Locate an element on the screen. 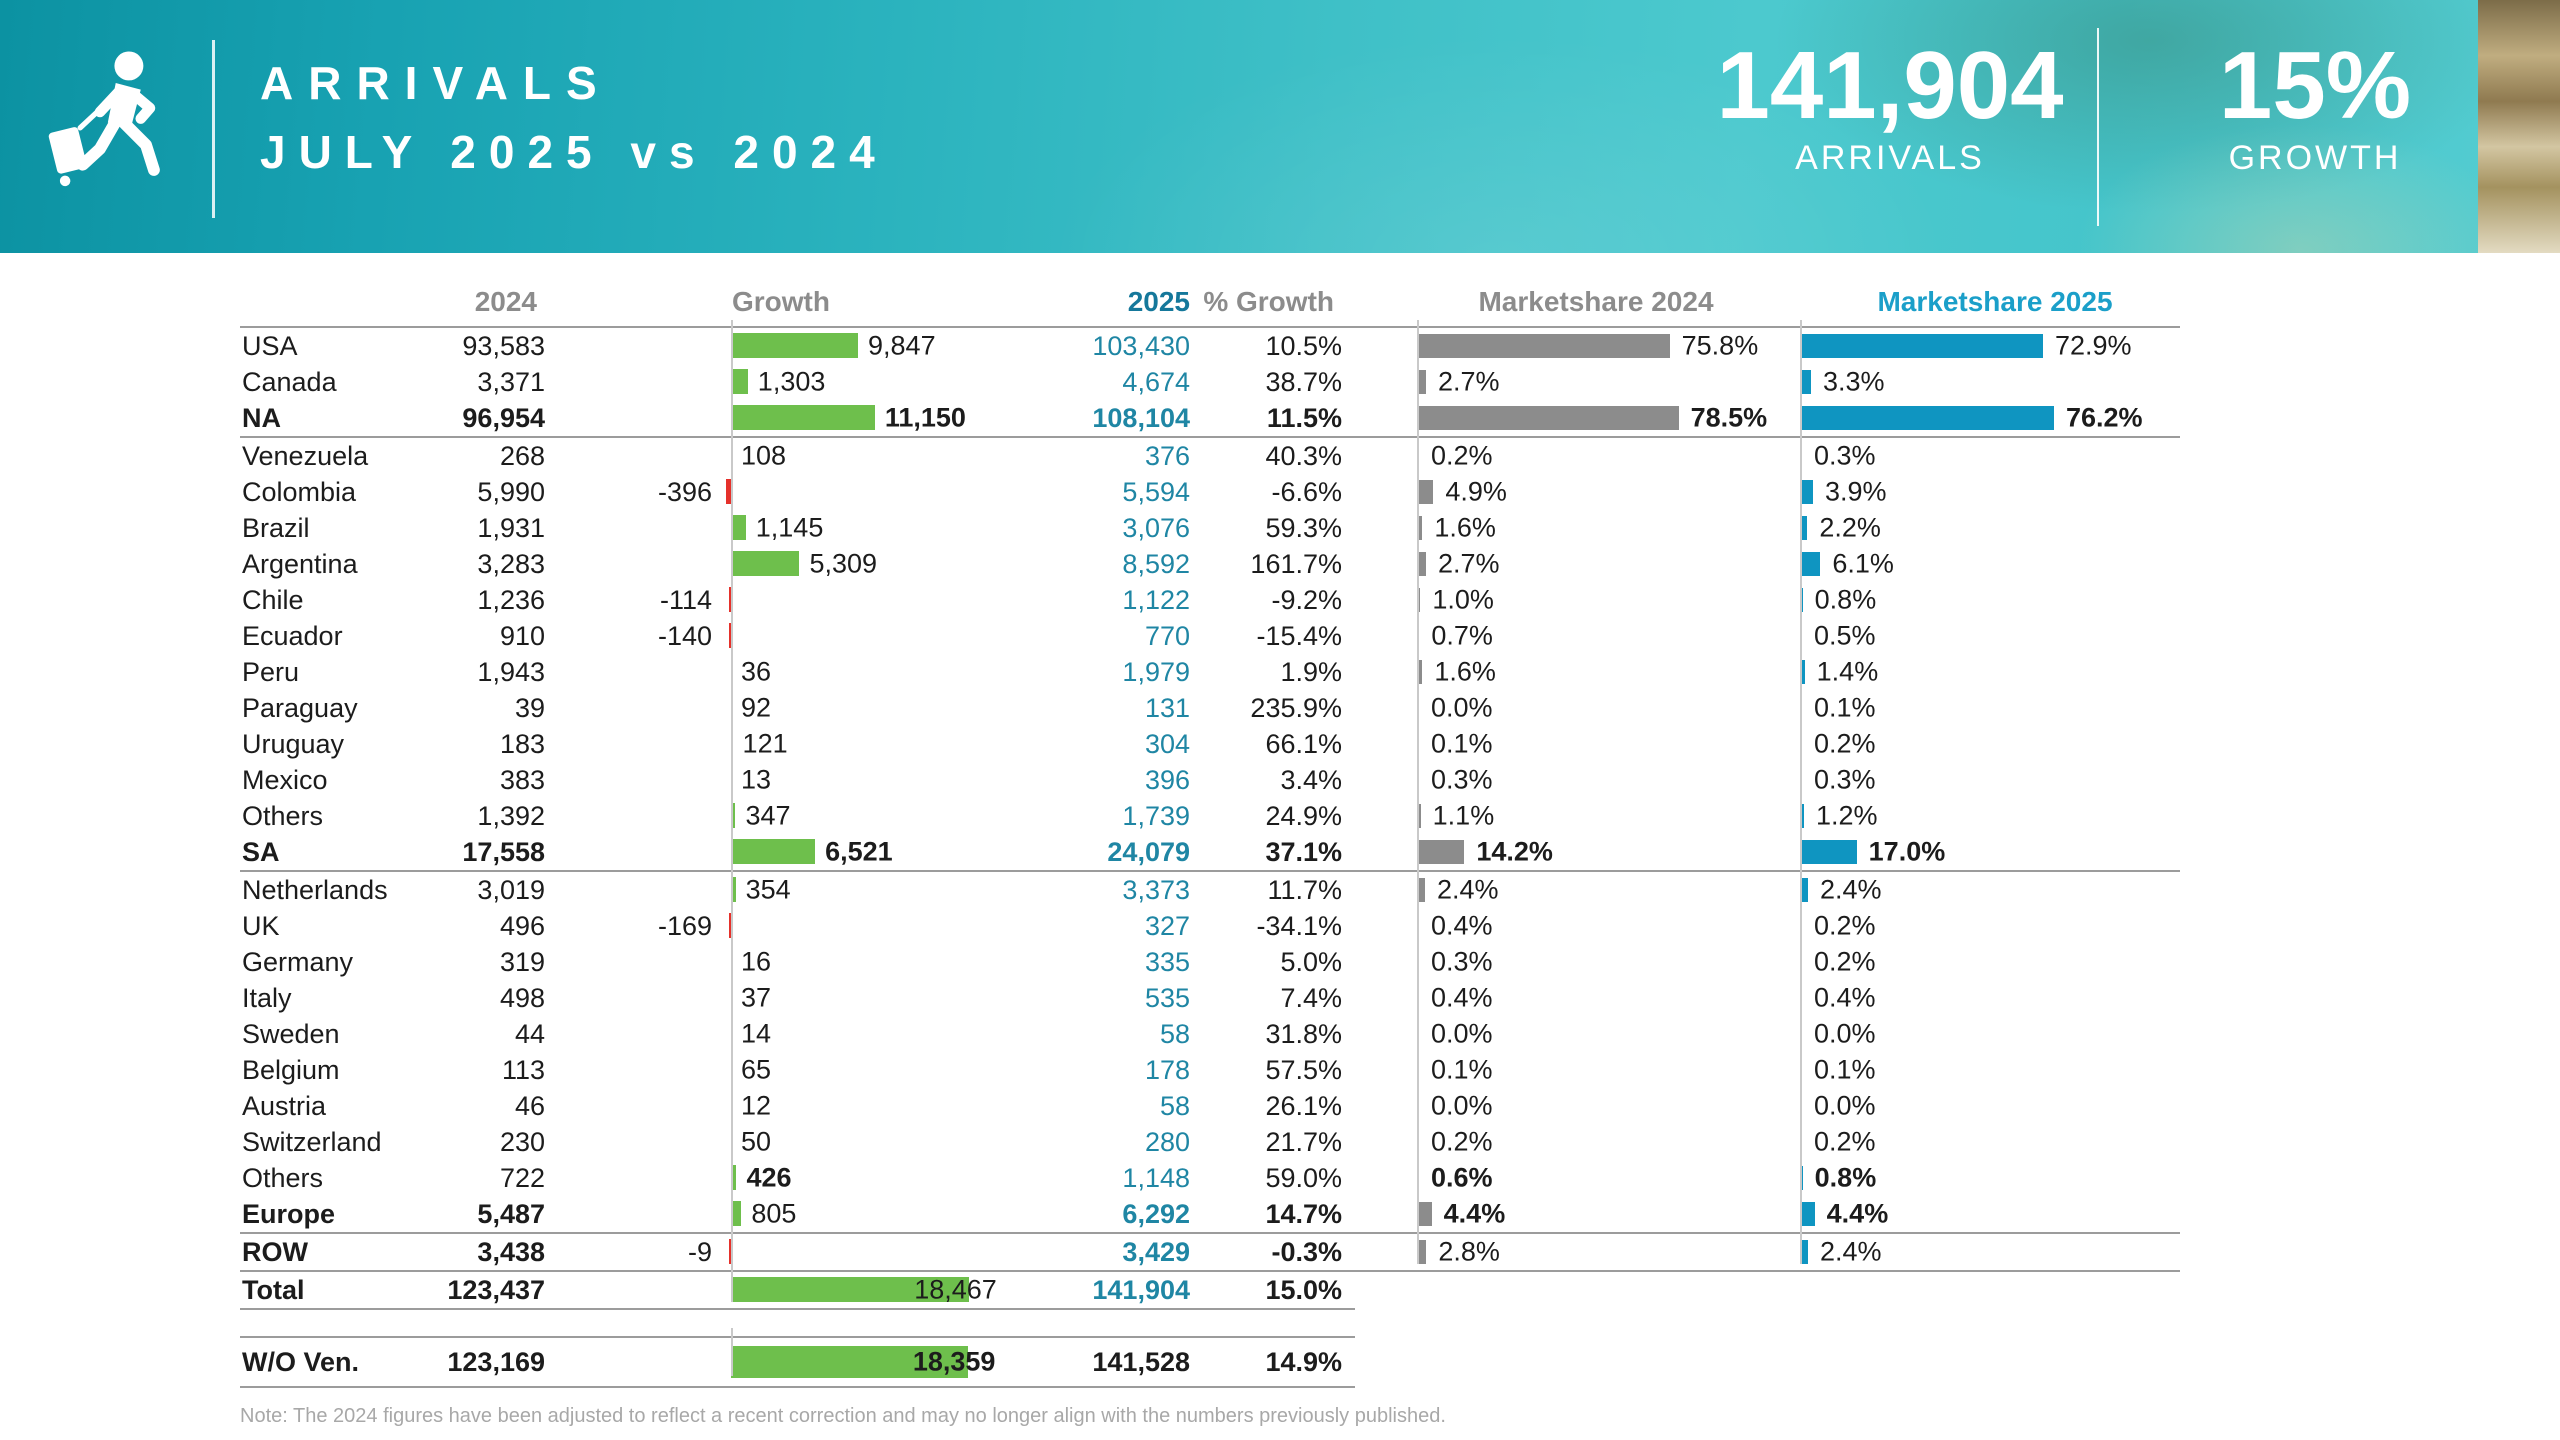 Image resolution: width=2560 pixels, height=1440 pixels. section-rule is located at coordinates (1210, 437).